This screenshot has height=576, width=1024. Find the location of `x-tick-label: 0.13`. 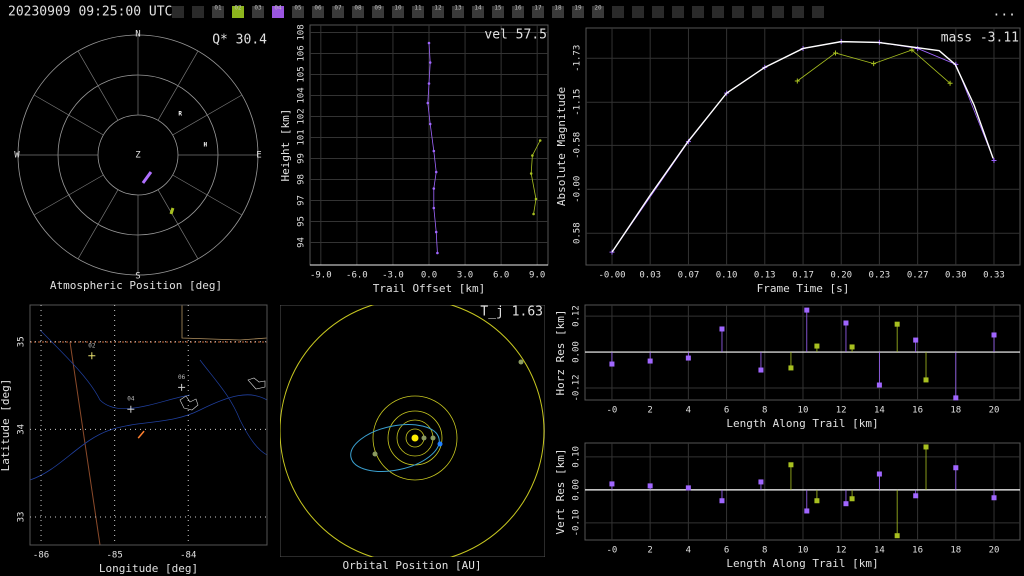

x-tick-label: 0.13 is located at coordinates (765, 276).